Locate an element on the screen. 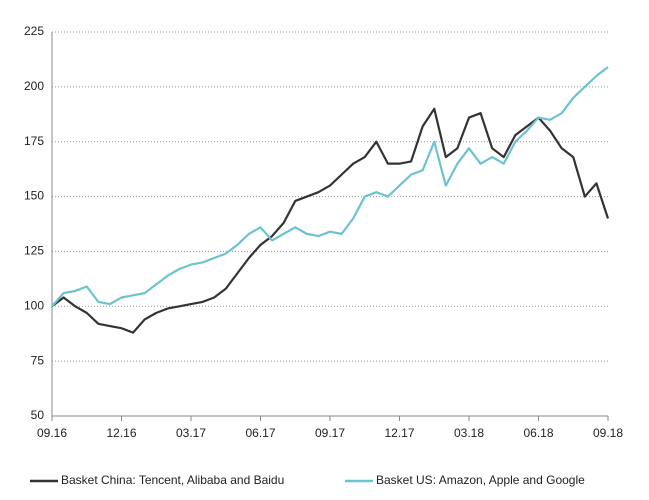  x-tick-label: 03.18 is located at coordinates (469, 433).